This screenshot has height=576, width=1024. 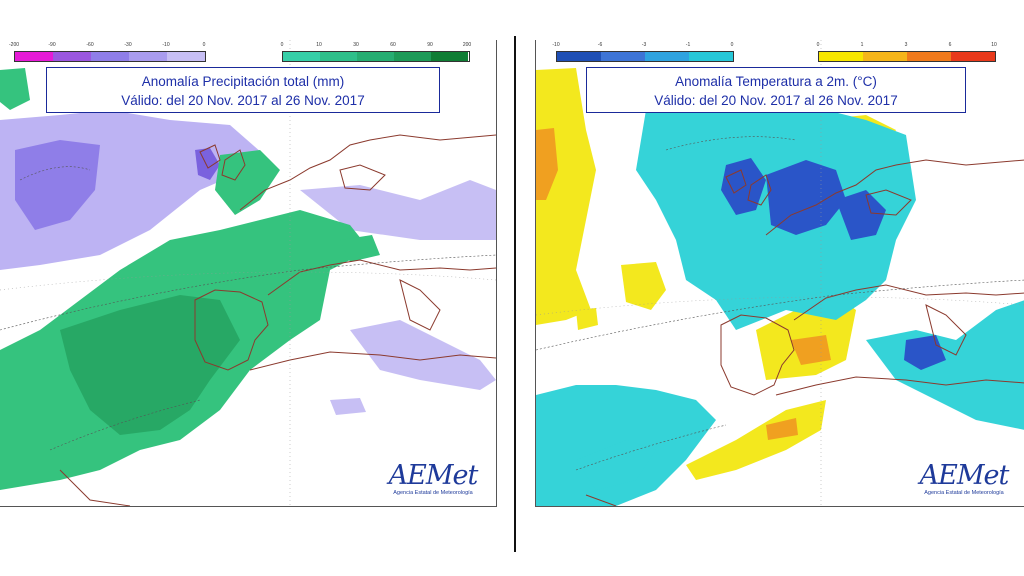 What do you see at coordinates (950, 45) in the screenshot?
I see `legend-tick: 6` at bounding box center [950, 45].